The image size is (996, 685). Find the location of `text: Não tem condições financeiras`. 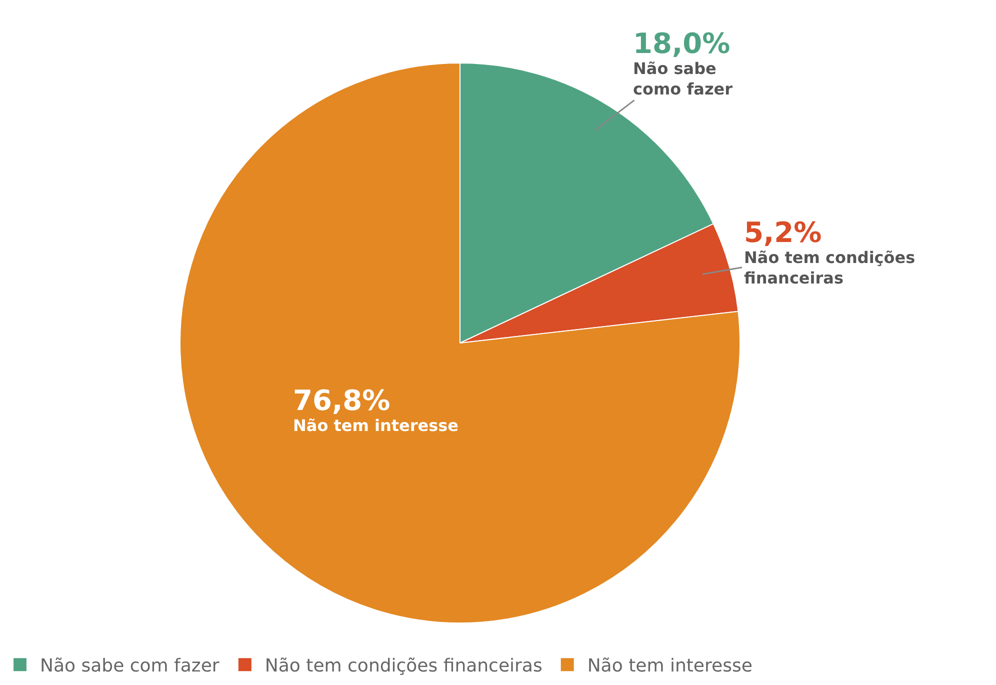

text: Não tem condições financeiras is located at coordinates (830, 268).